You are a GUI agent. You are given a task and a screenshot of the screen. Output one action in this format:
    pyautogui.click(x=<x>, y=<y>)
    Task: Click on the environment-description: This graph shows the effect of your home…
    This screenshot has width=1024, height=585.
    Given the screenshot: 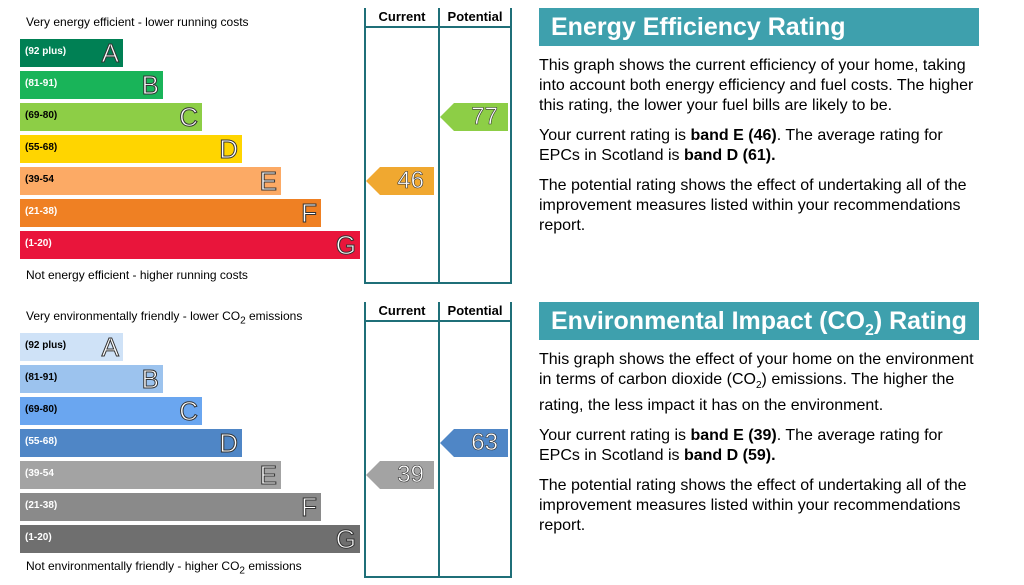 What is the action you would take?
    pyautogui.click(x=756, y=383)
    